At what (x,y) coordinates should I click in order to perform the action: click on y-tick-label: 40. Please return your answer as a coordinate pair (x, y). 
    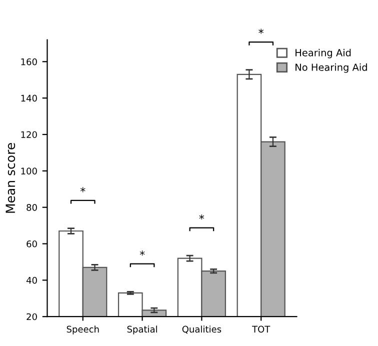
    Looking at the image, I should click on (31, 280).